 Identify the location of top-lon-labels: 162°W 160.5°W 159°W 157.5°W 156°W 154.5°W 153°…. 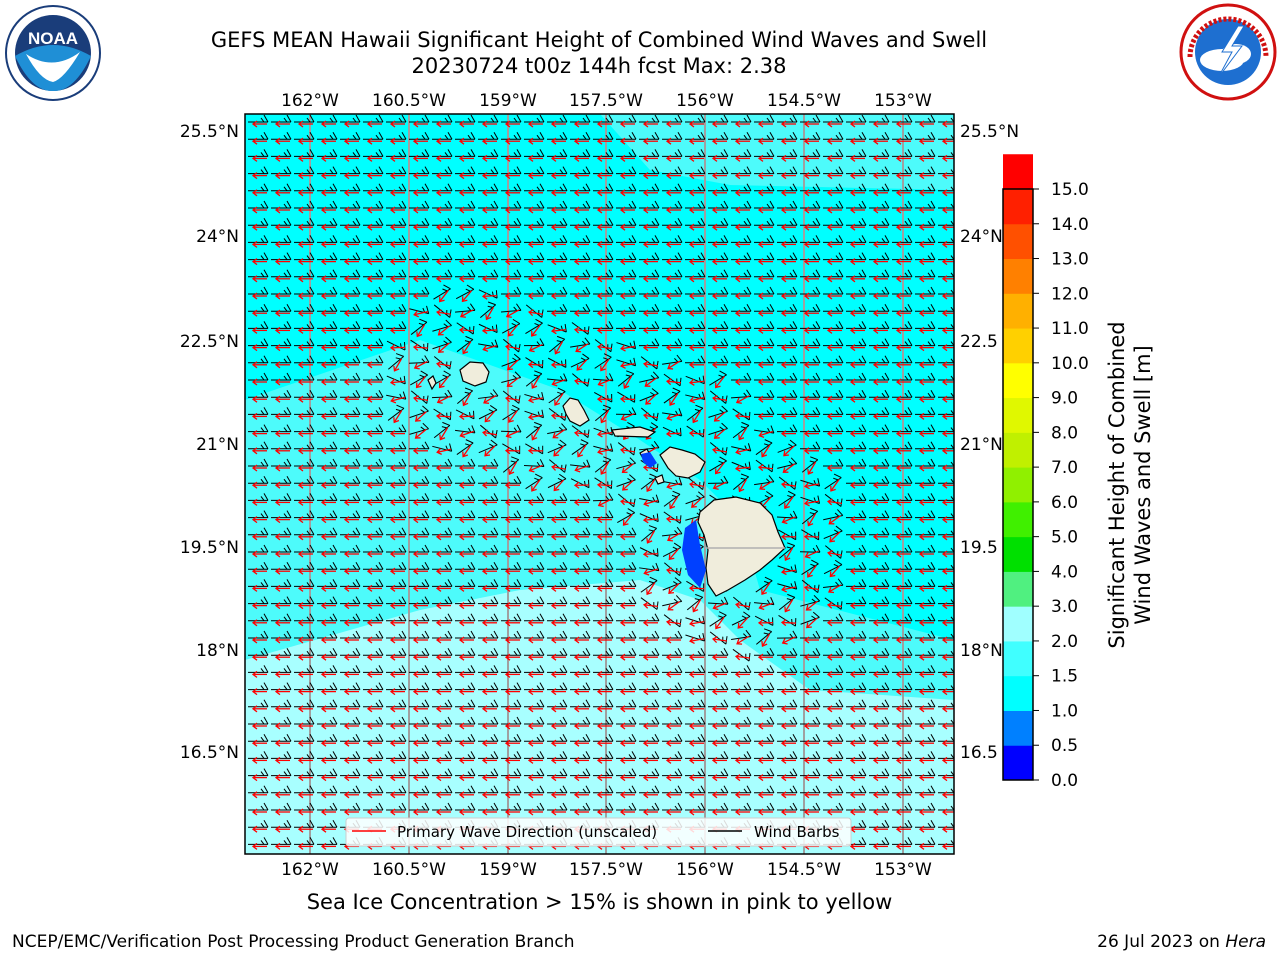
(606, 101).